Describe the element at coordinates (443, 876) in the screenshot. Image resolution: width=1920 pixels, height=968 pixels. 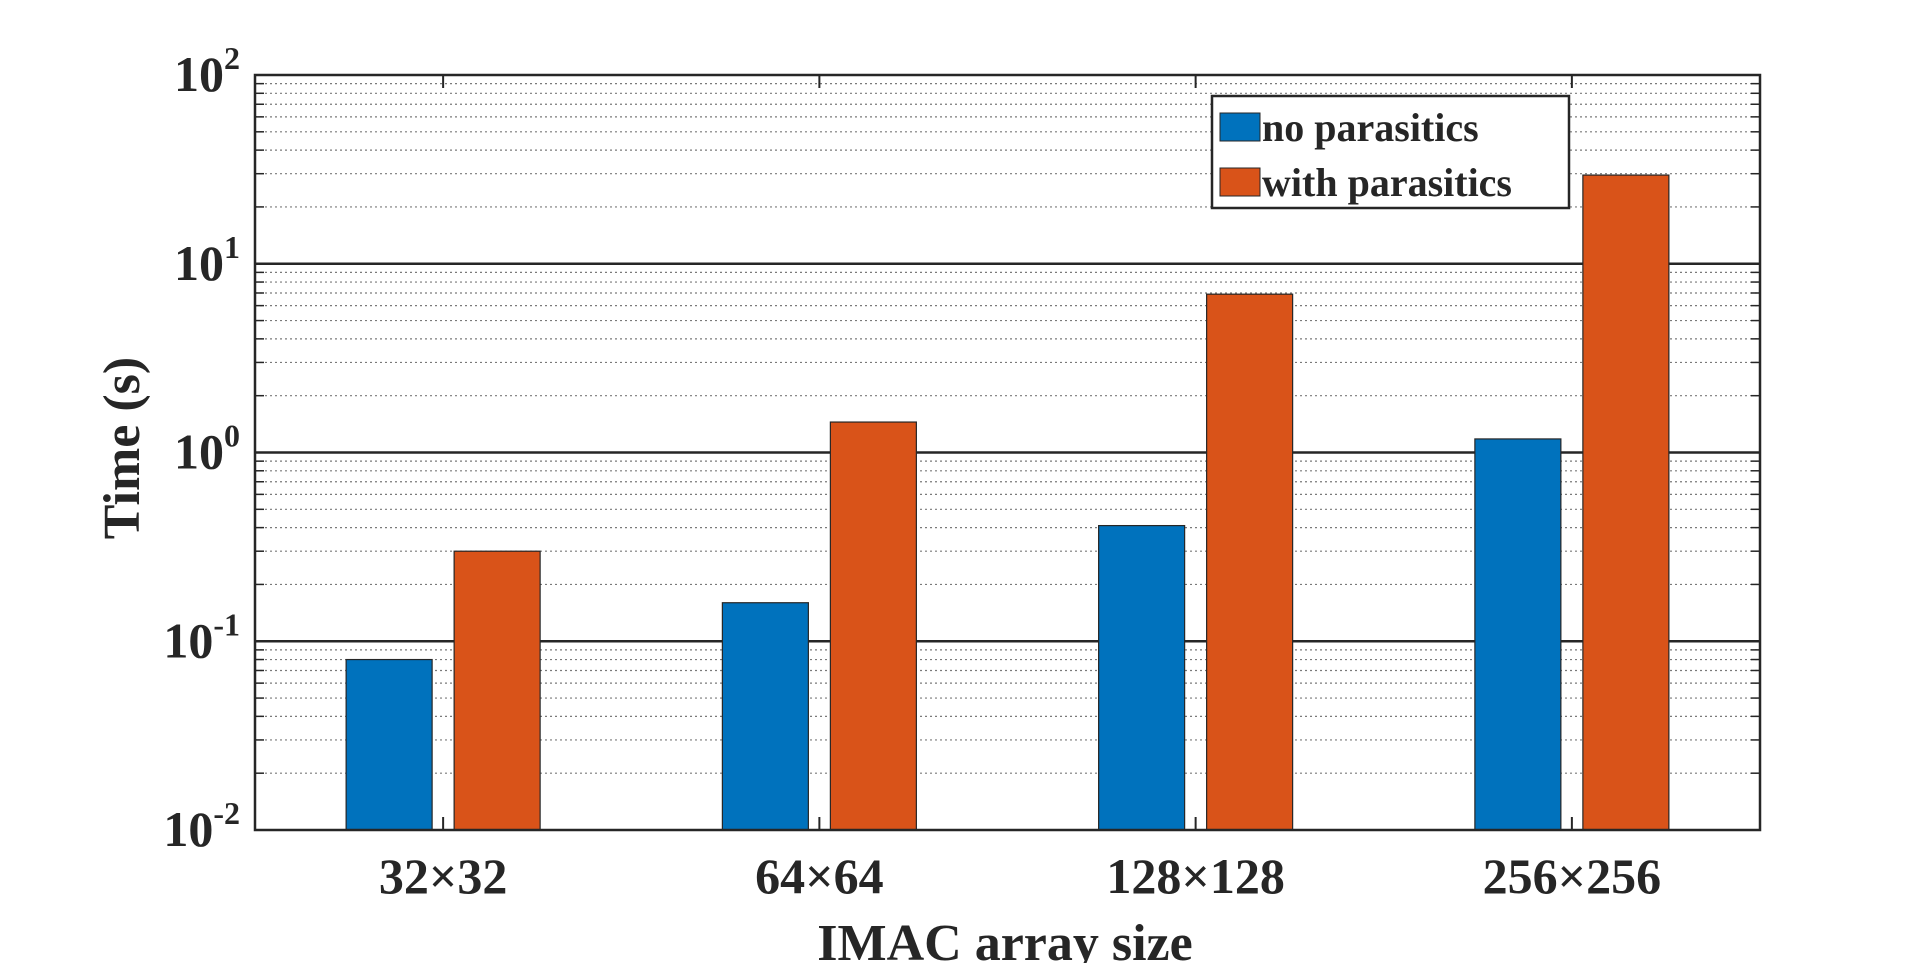
I see `x-tick-label-1: 32×32` at that location.